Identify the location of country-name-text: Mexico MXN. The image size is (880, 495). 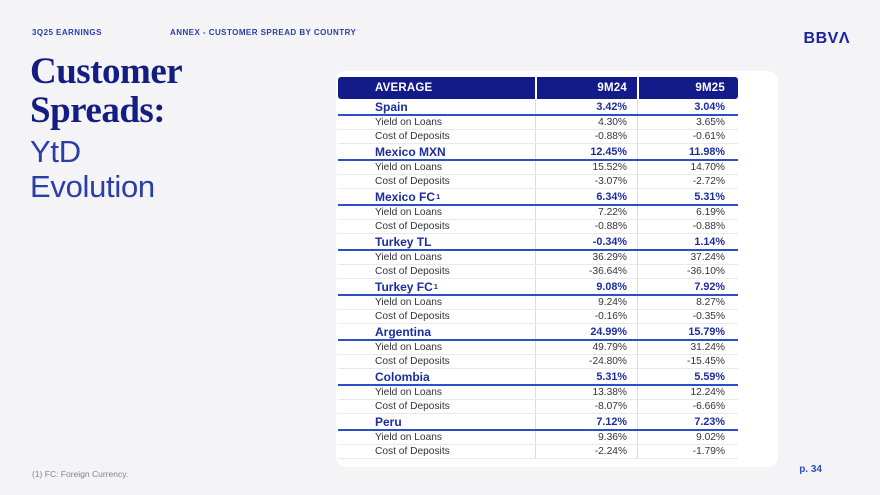
(410, 151).